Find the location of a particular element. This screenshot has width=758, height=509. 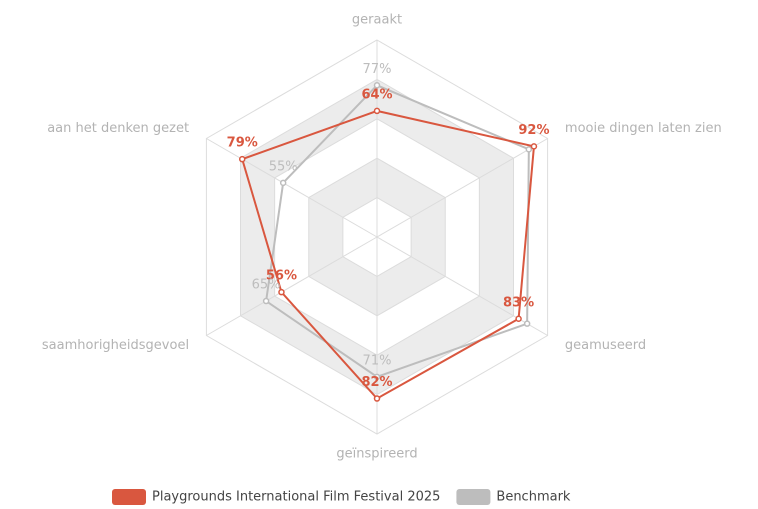

legend-label: Benchmark is located at coordinates (533, 497).